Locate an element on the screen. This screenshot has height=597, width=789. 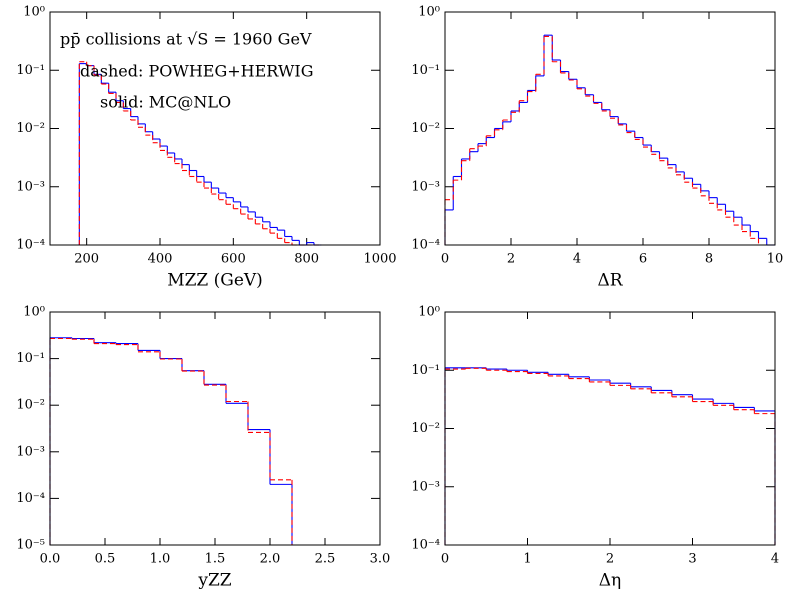
x-tick-label: 0.5 is located at coordinates (105, 559).